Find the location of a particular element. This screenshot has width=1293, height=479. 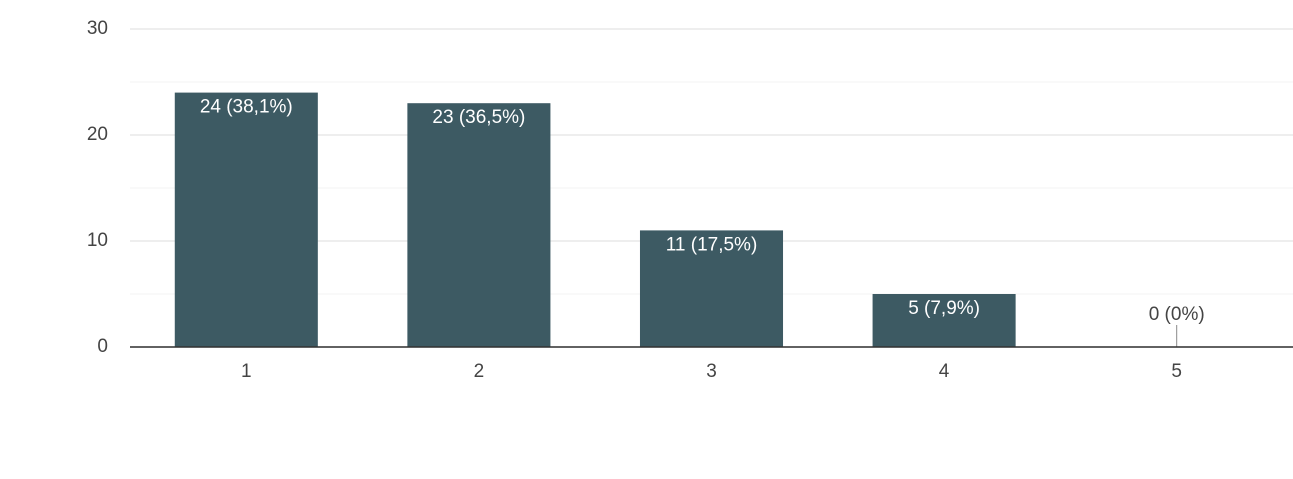

x-tick-label: 1 is located at coordinates (246, 371).